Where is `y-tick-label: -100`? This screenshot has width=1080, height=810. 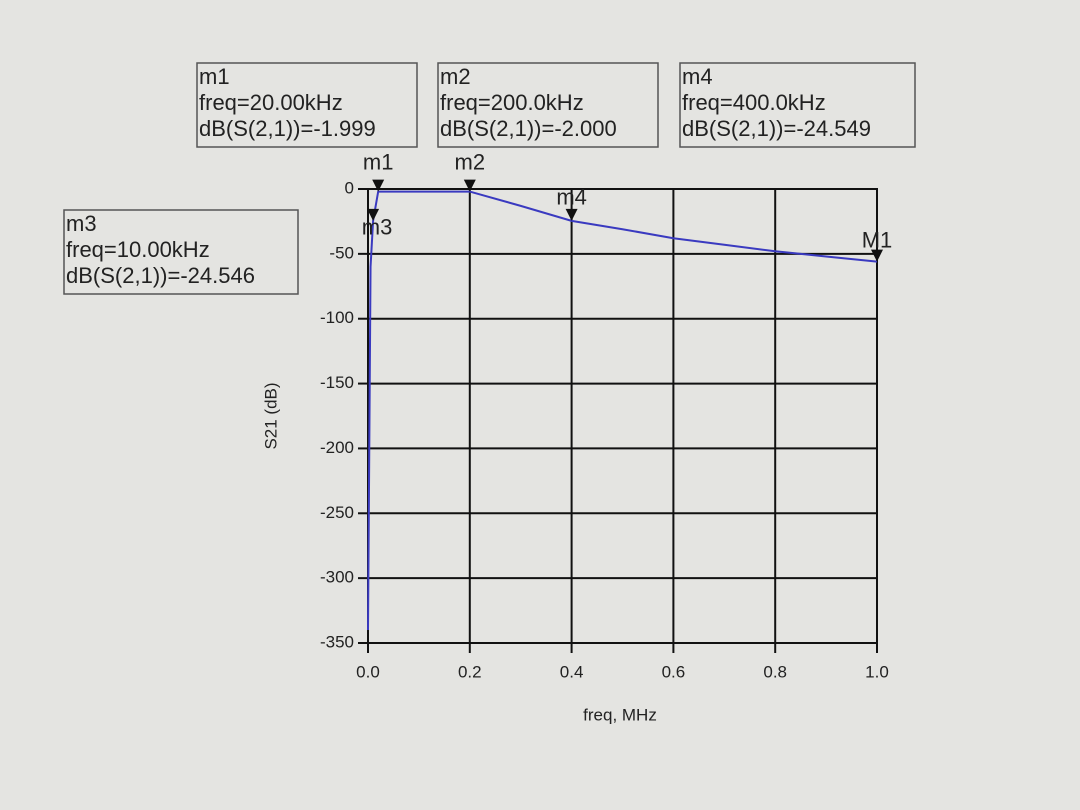
y-tick-label: -100 is located at coordinates (337, 317).